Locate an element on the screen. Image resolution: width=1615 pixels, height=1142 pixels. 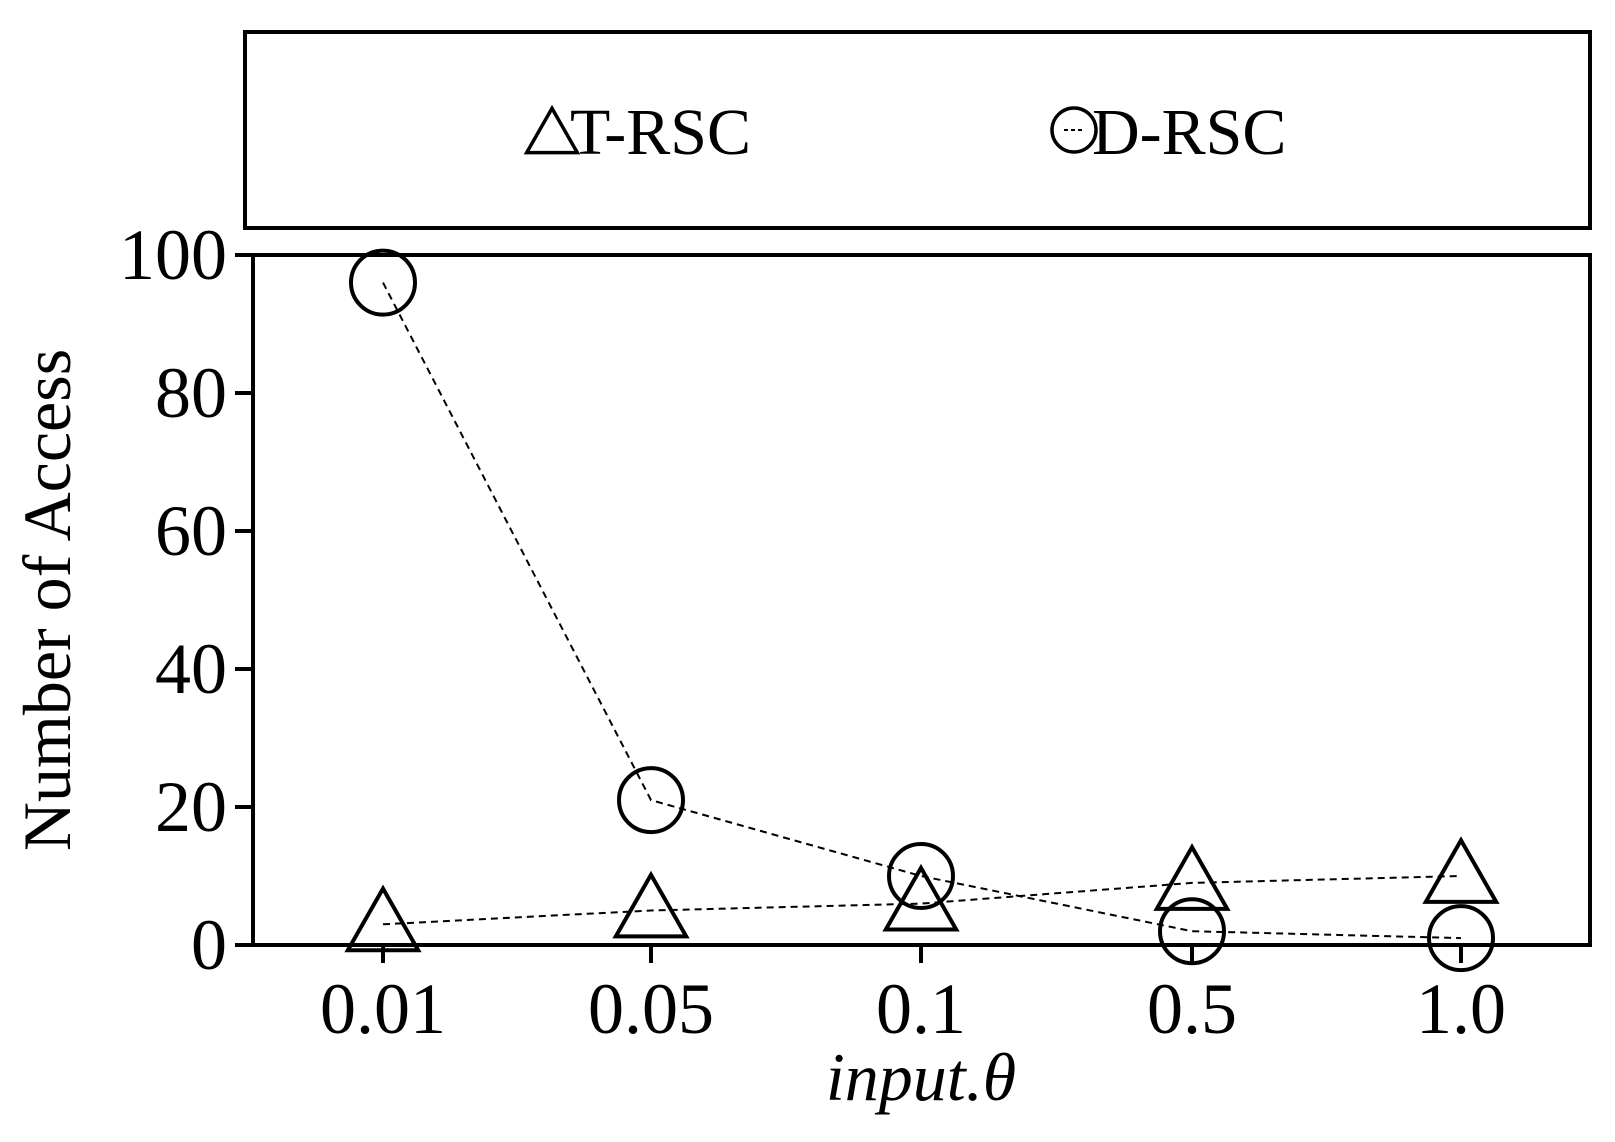
x-tick-label: 0.01 is located at coordinates (383, 1009).